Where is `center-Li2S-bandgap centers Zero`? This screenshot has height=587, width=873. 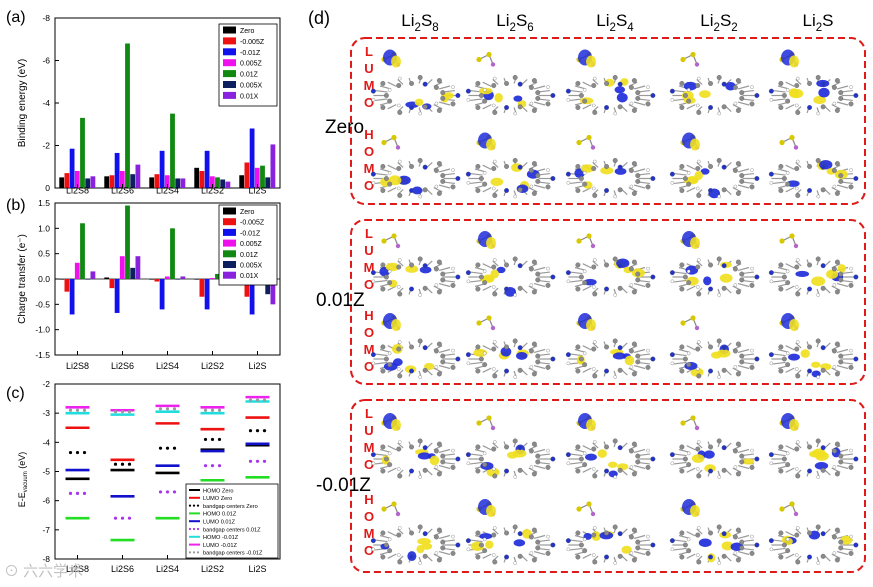
center-Li2S-bandgap centers Zero is located at coordinates (250, 431).